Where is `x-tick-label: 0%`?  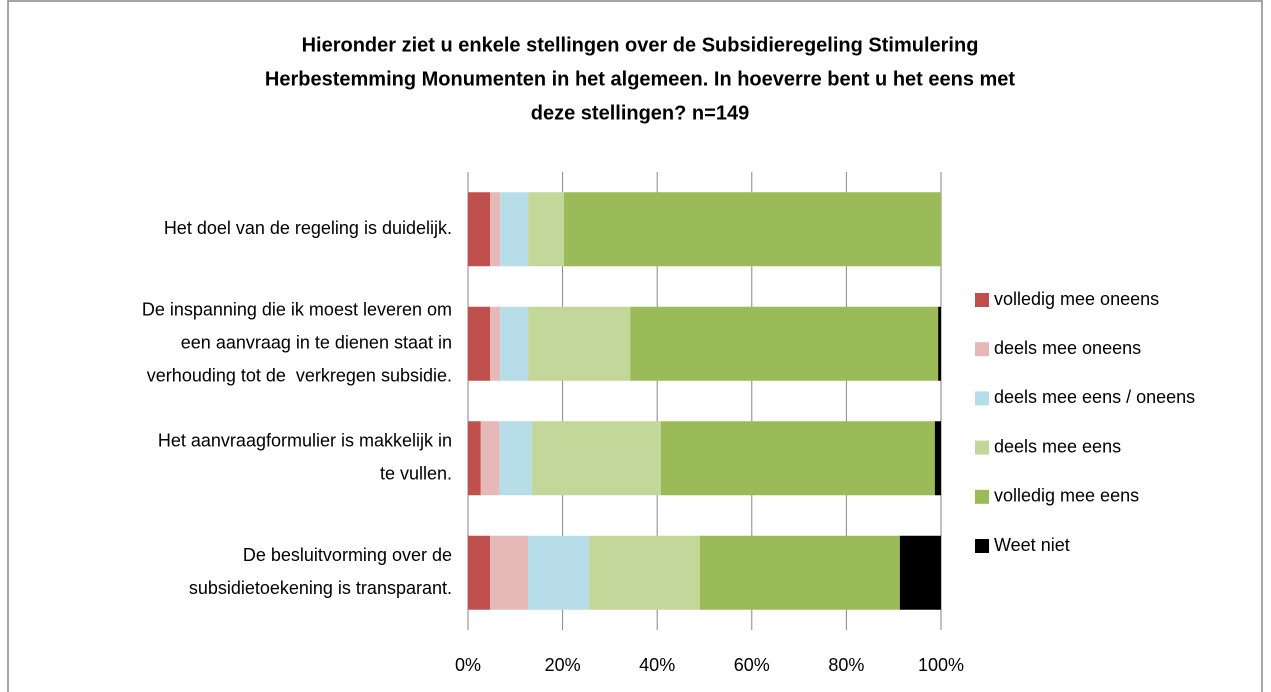
x-tick-label: 0% is located at coordinates (468, 665).